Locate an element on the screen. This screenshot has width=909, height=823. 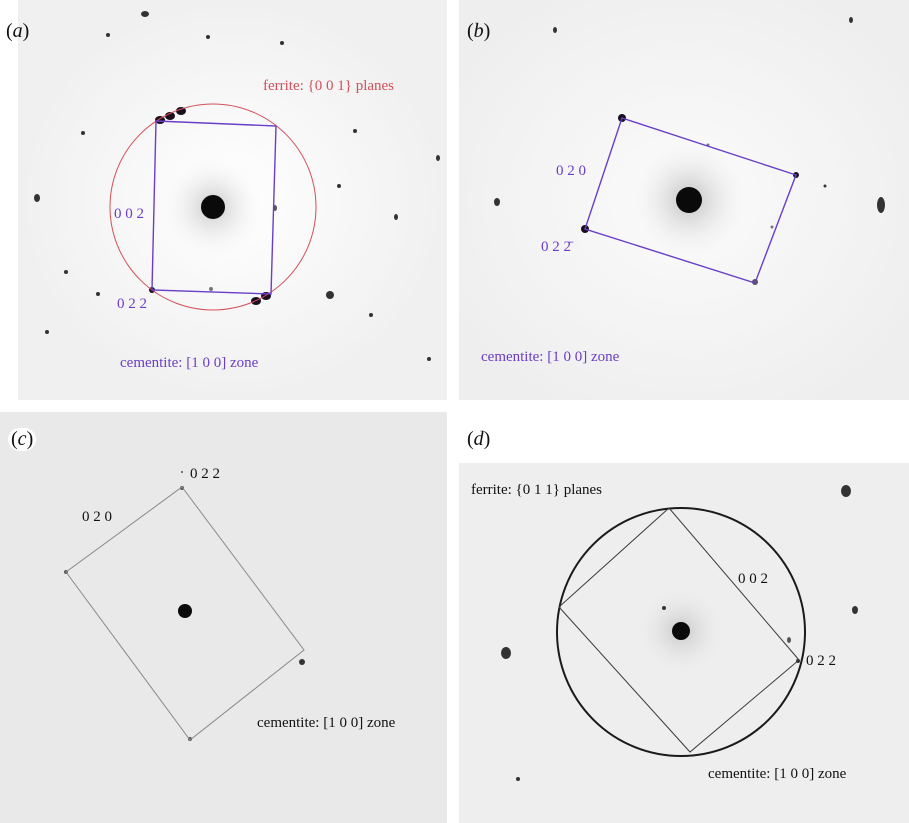
panel-b-central-beam is located at coordinates (689, 200).